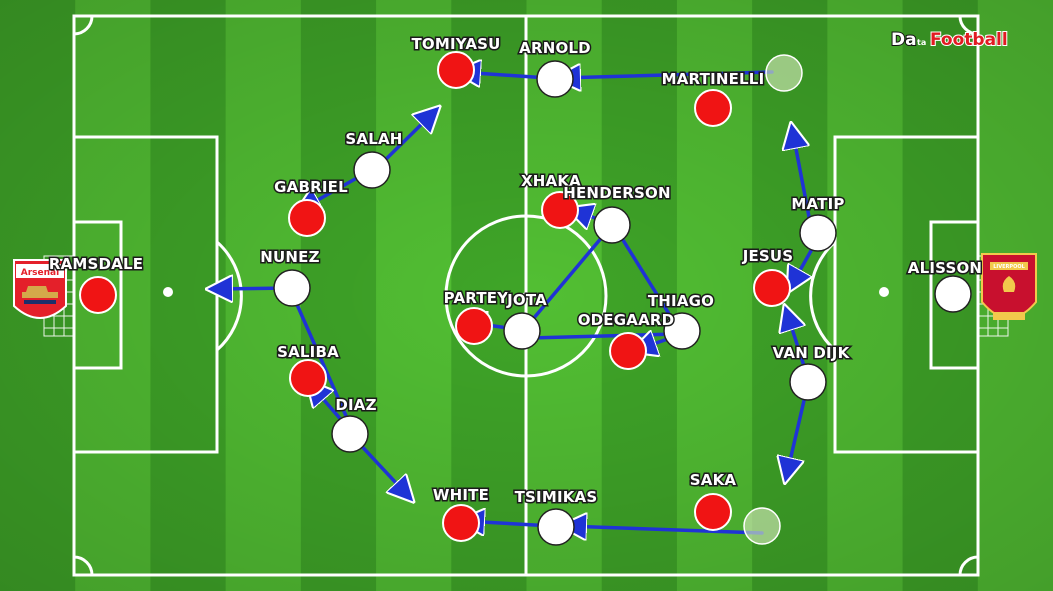 The width and height of the screenshot is (1053, 591). What do you see at coordinates (568, 277) in the screenshot?
I see `line-henderson-jota` at bounding box center [568, 277].